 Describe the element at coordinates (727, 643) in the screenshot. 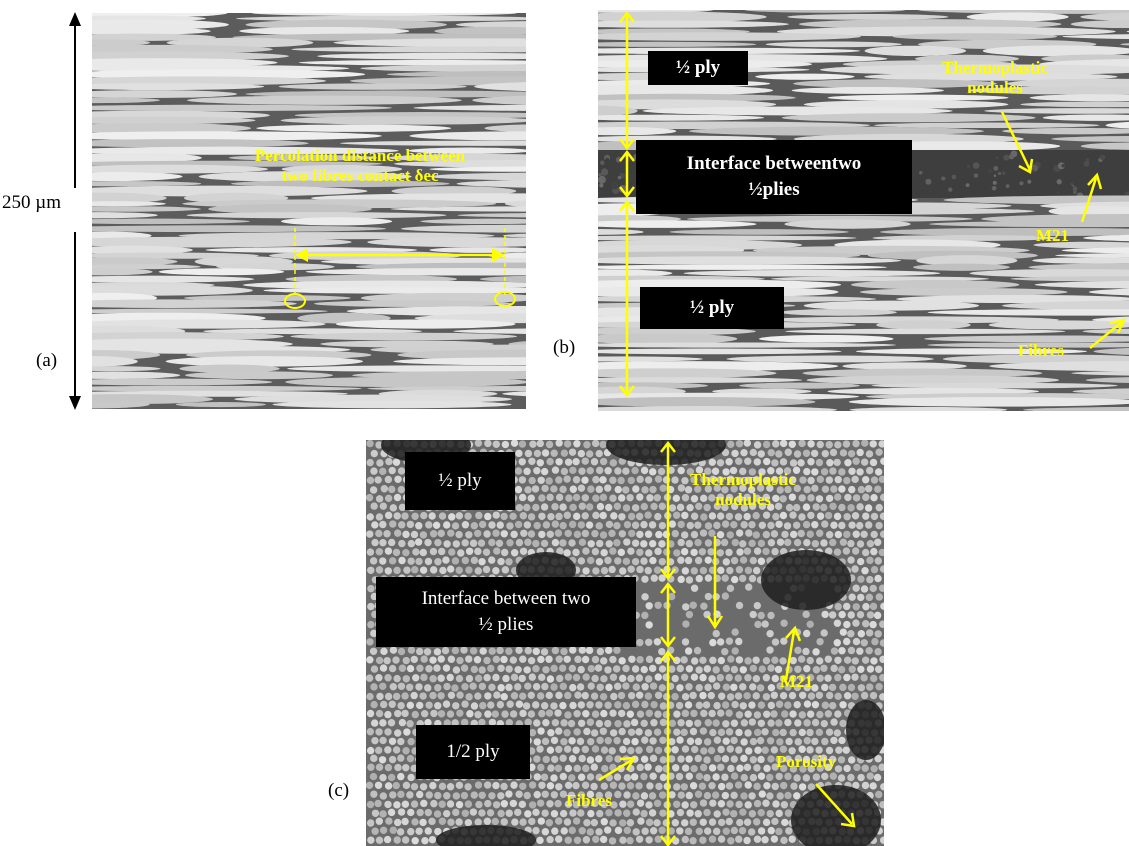

I see `ply-thickness-arrows-c` at that location.